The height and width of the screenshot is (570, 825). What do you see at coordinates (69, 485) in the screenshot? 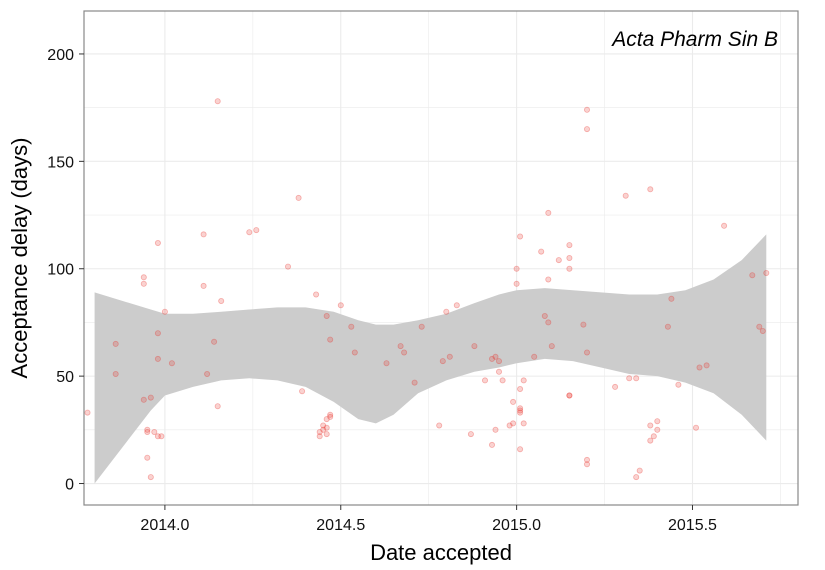
I see `y-tick-label: 0` at bounding box center [69, 485].